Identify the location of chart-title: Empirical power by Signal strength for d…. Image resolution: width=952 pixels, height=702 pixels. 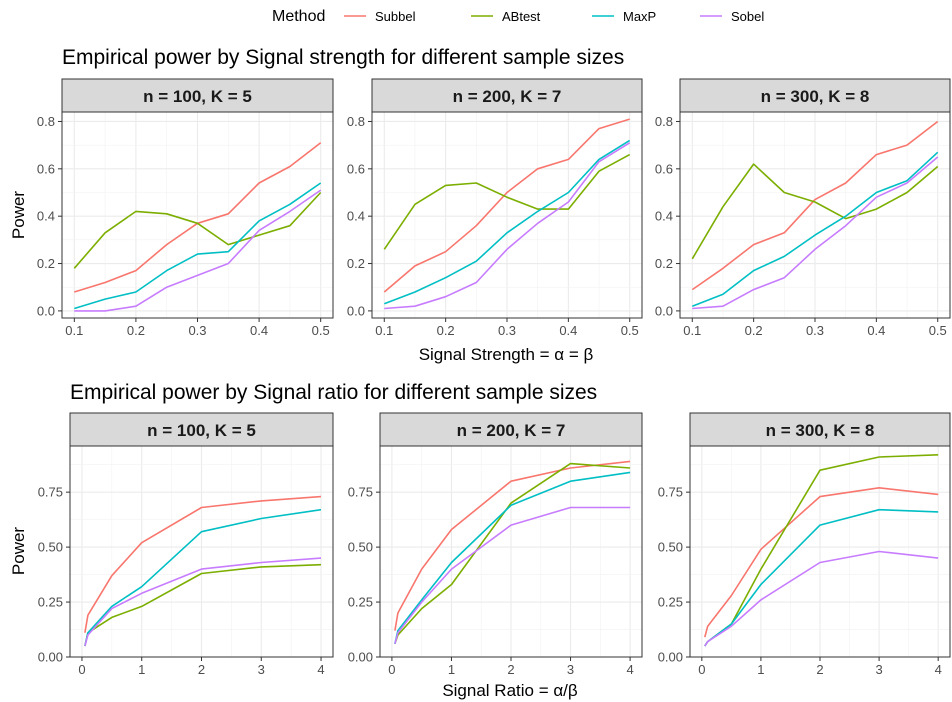
(343, 57).